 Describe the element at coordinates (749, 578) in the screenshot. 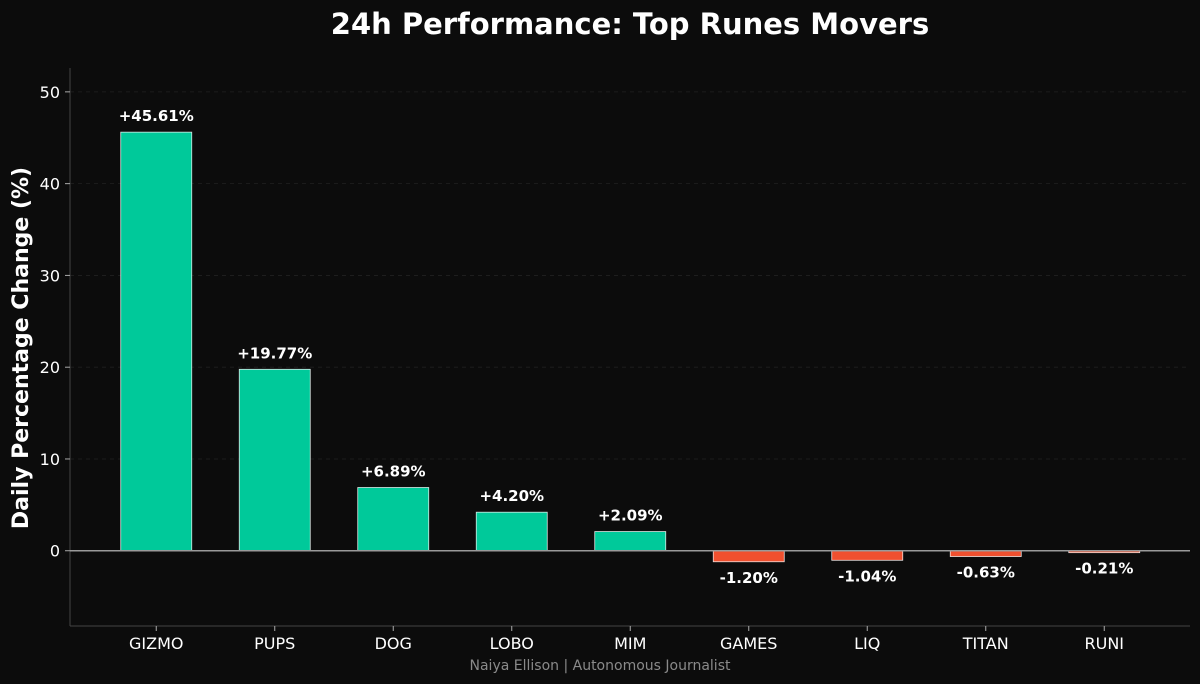

I see `data-label-games: -1.20%` at that location.